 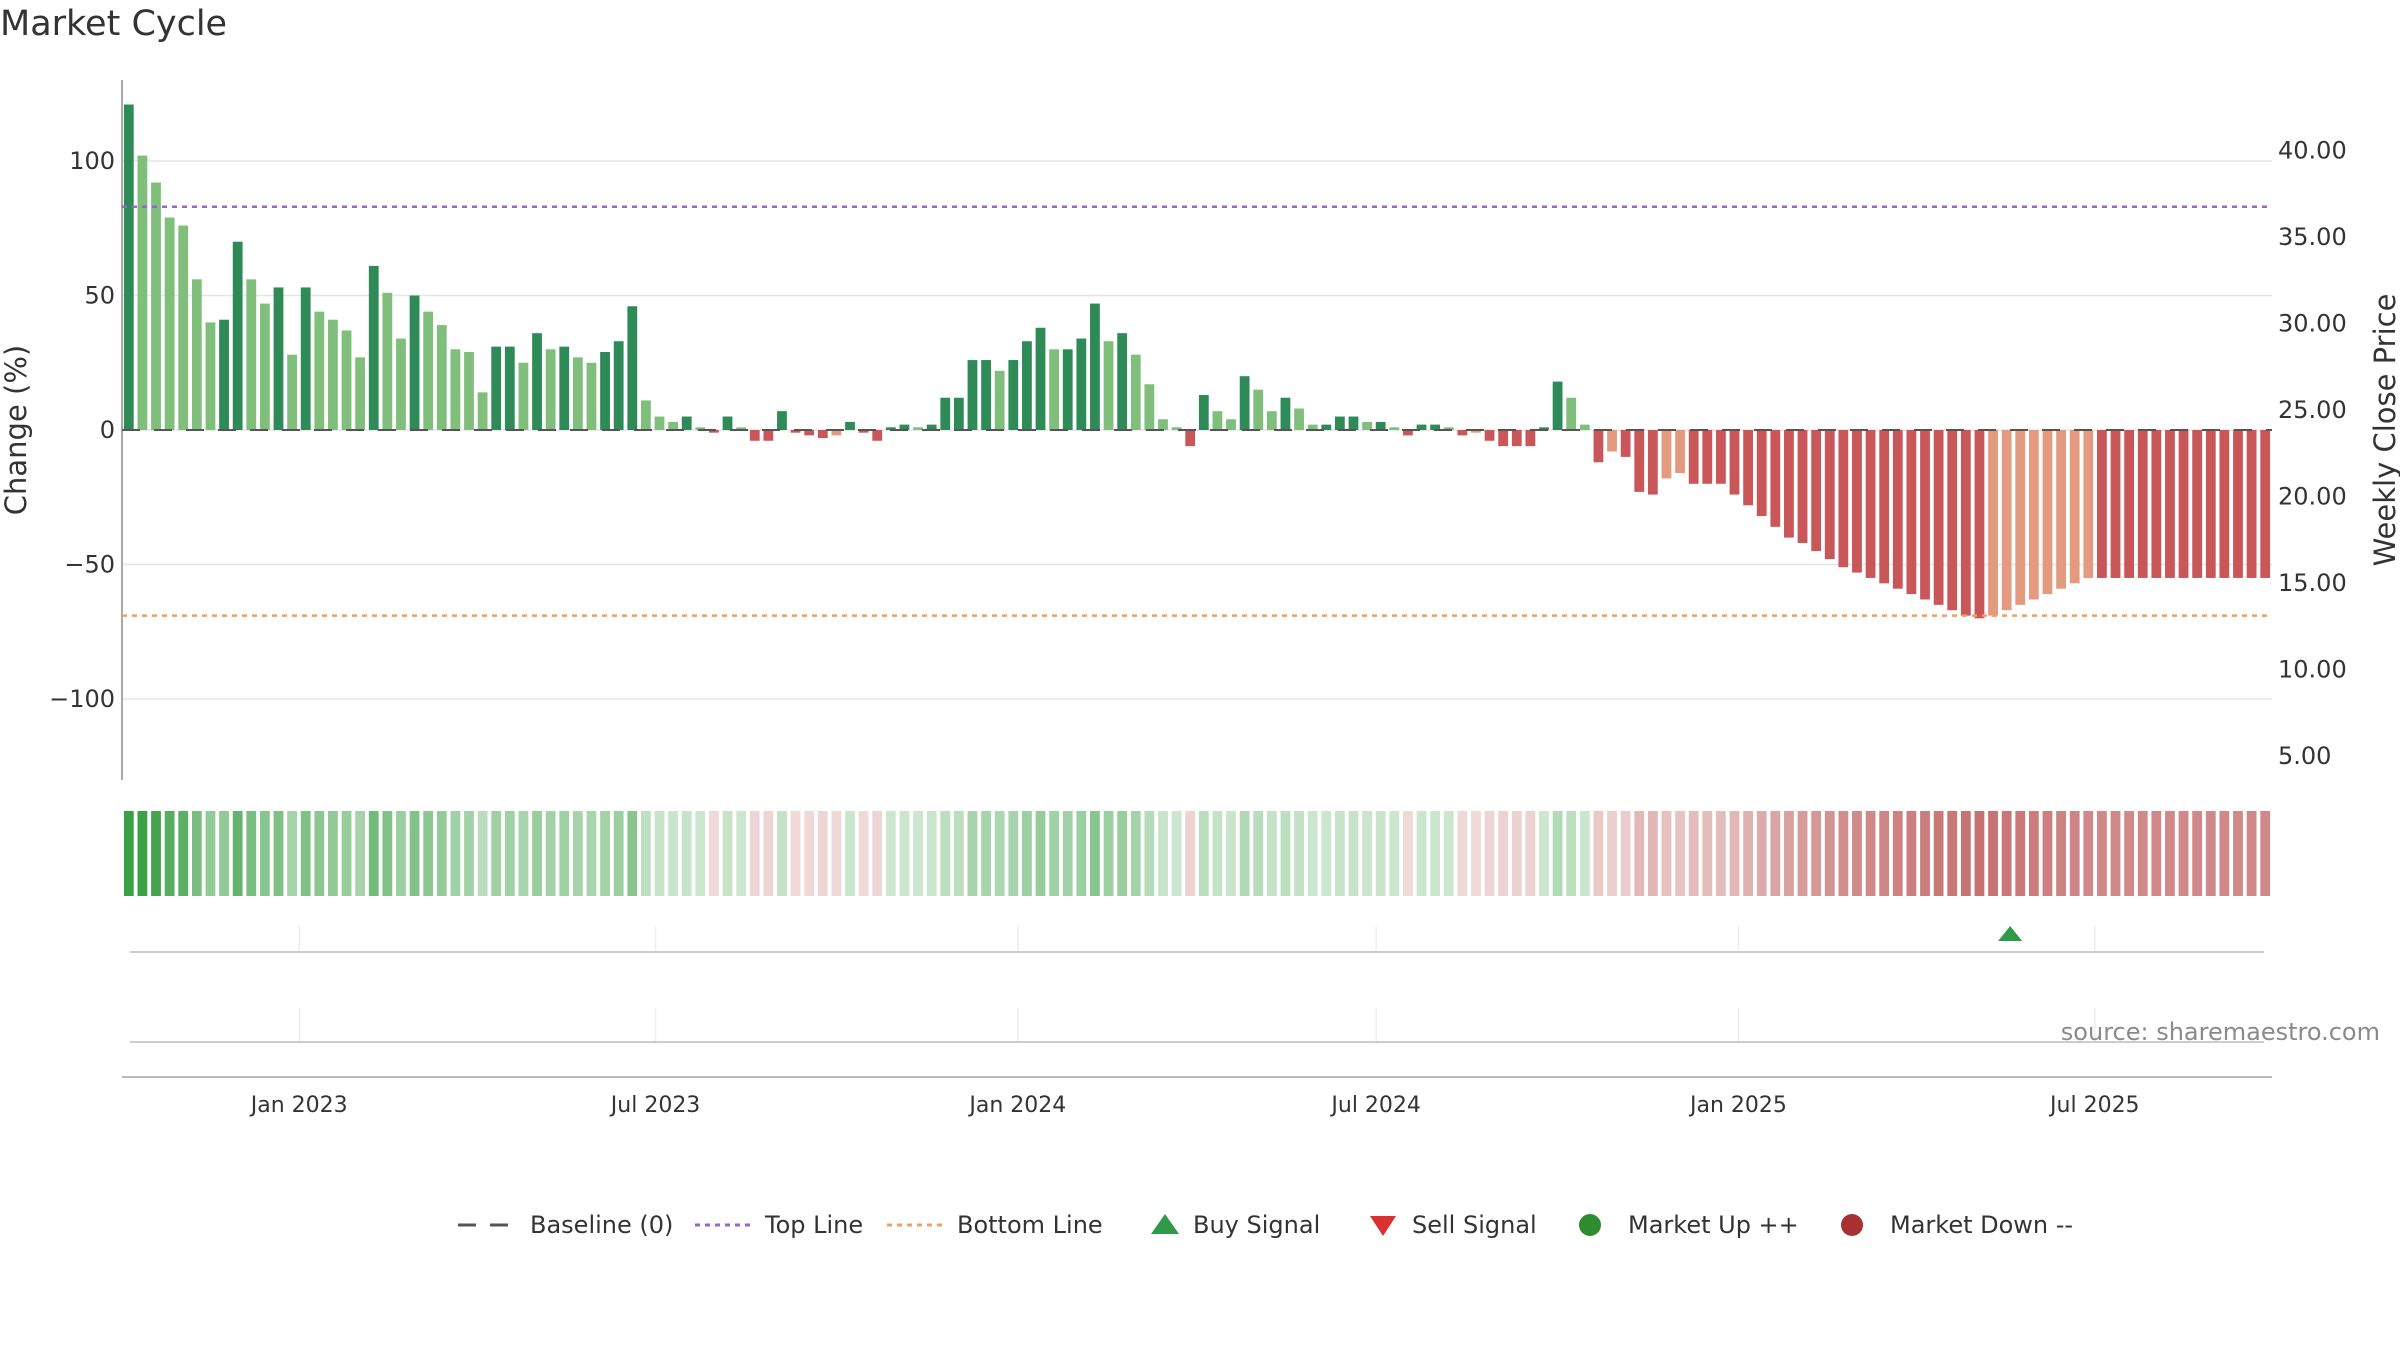 I want to click on legend-item: Baseline (0), so click(x=565, y=1225).